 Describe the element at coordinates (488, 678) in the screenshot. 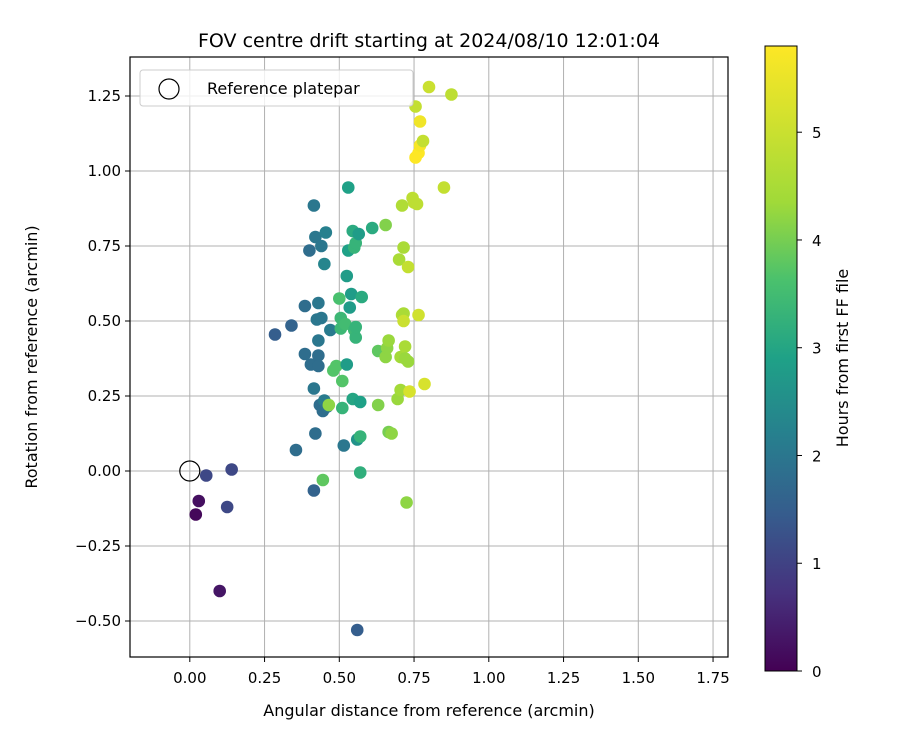

I see `x-tick-label: 1.00` at that location.